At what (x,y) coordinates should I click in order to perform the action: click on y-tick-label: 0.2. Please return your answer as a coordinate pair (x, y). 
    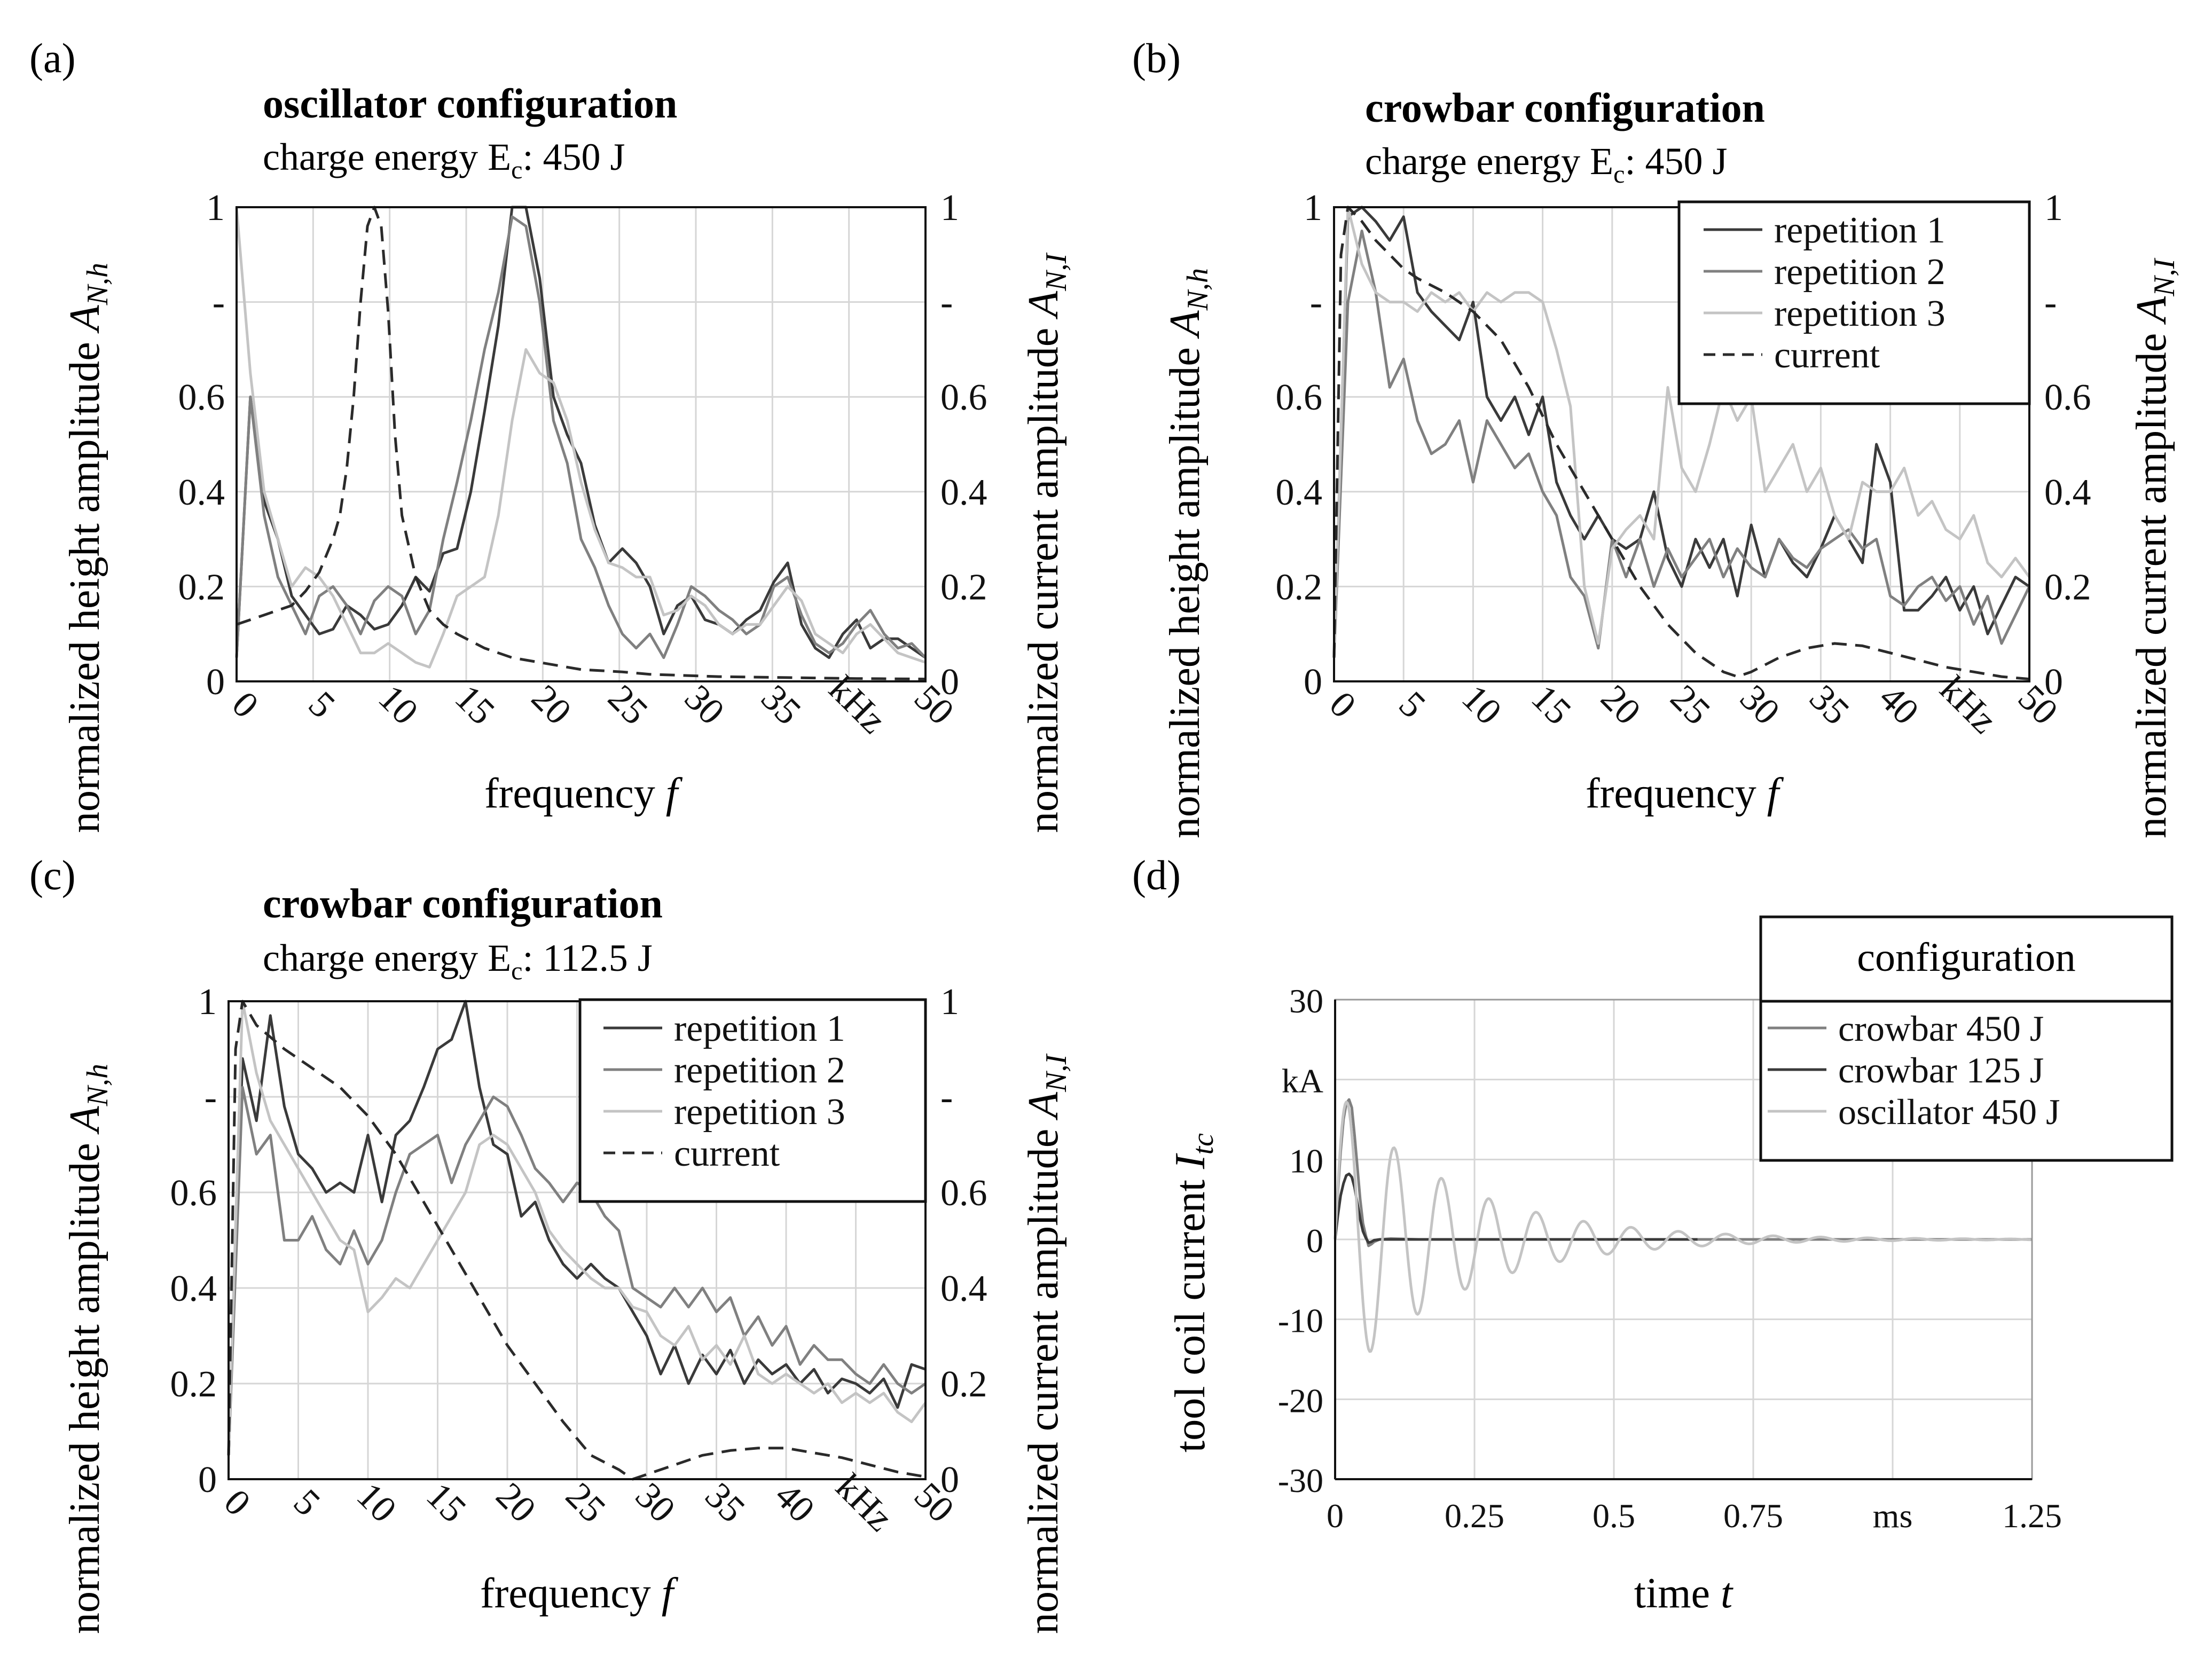
    Looking at the image, I should click on (201, 587).